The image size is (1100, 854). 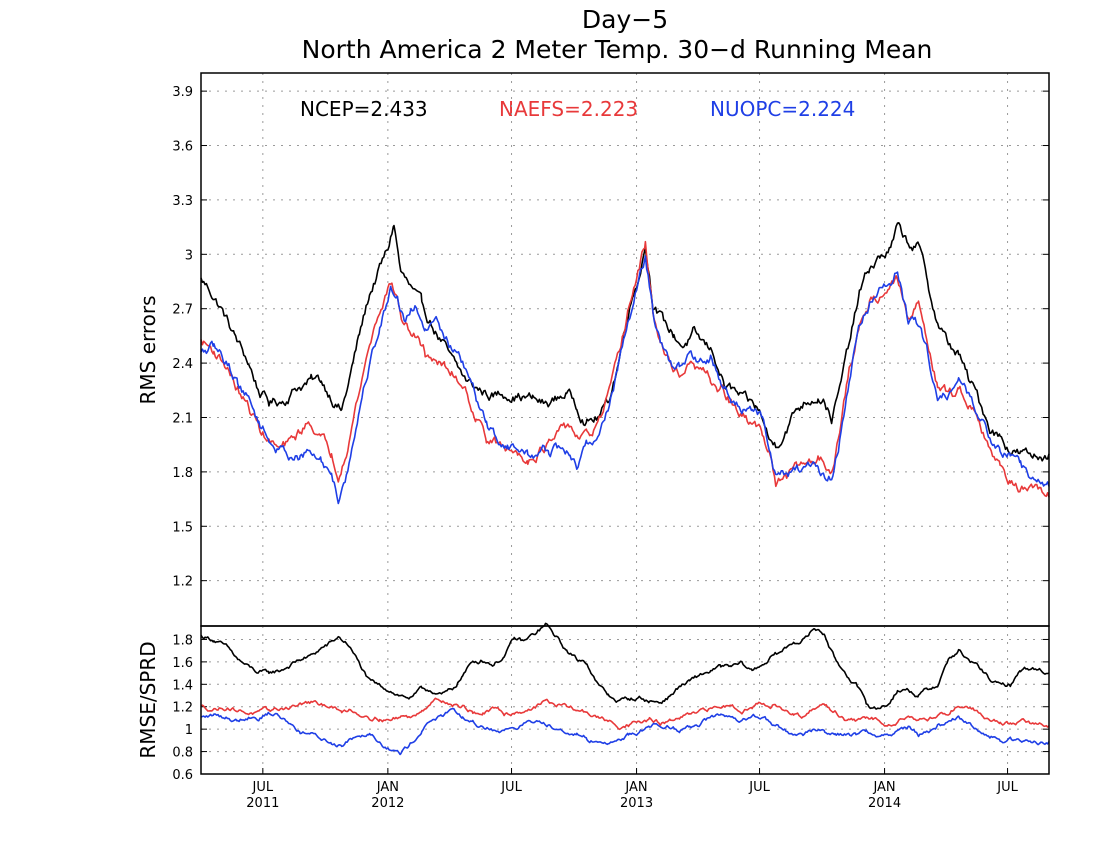 I want to click on ytick-label-0-5: 2.7, so click(x=182, y=310).